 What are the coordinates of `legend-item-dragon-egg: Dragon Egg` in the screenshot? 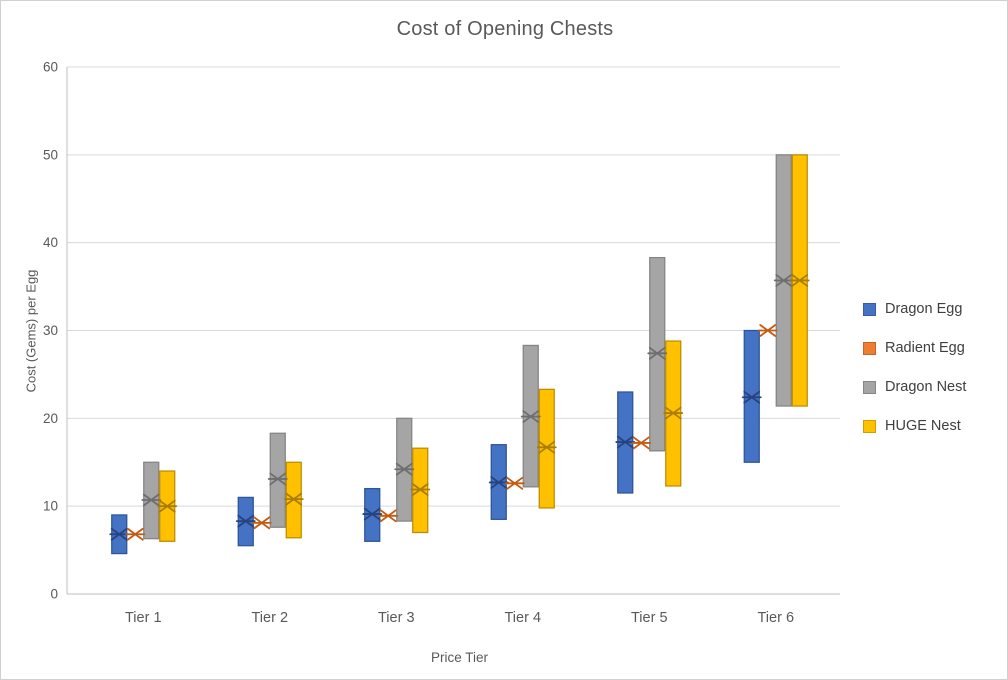 It's located at (914, 309).